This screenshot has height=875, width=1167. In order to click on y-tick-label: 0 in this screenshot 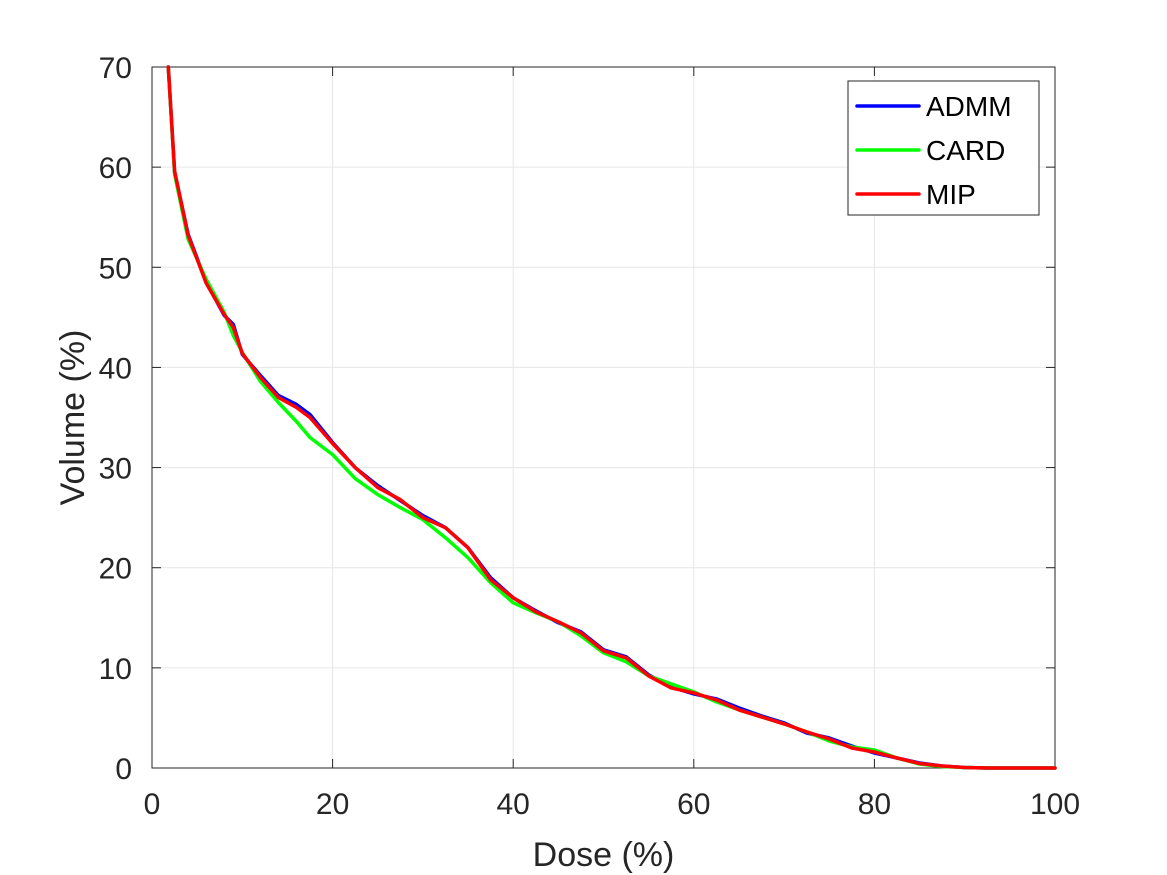, I will do `click(123, 769)`.